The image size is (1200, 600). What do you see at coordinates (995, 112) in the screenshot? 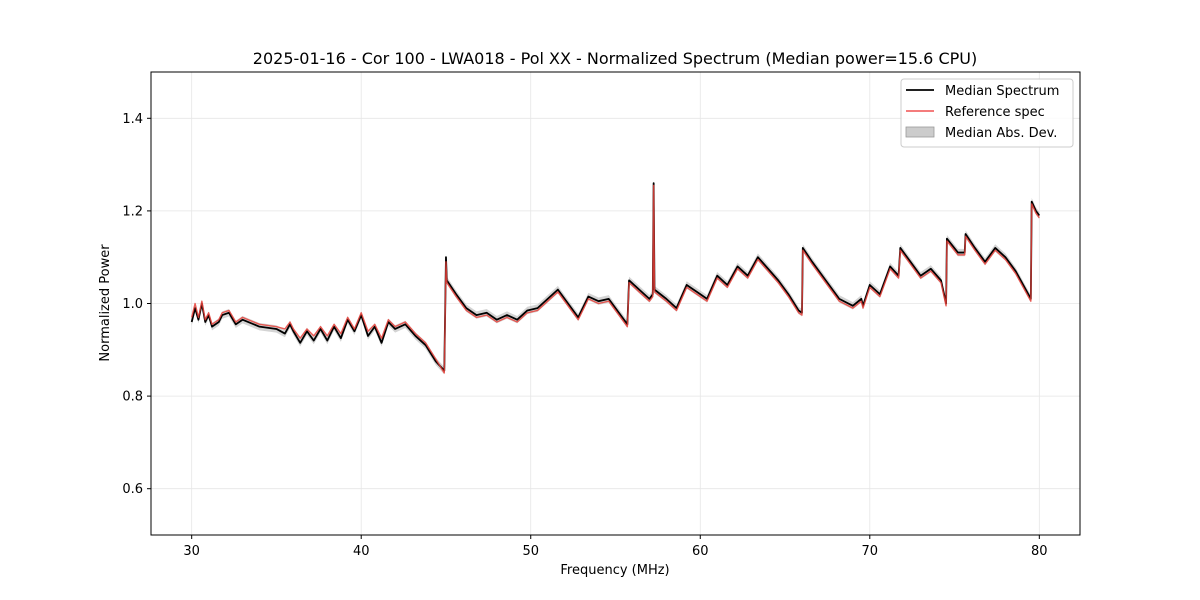
I see `legend-reference-label: Reference spec` at bounding box center [995, 112].